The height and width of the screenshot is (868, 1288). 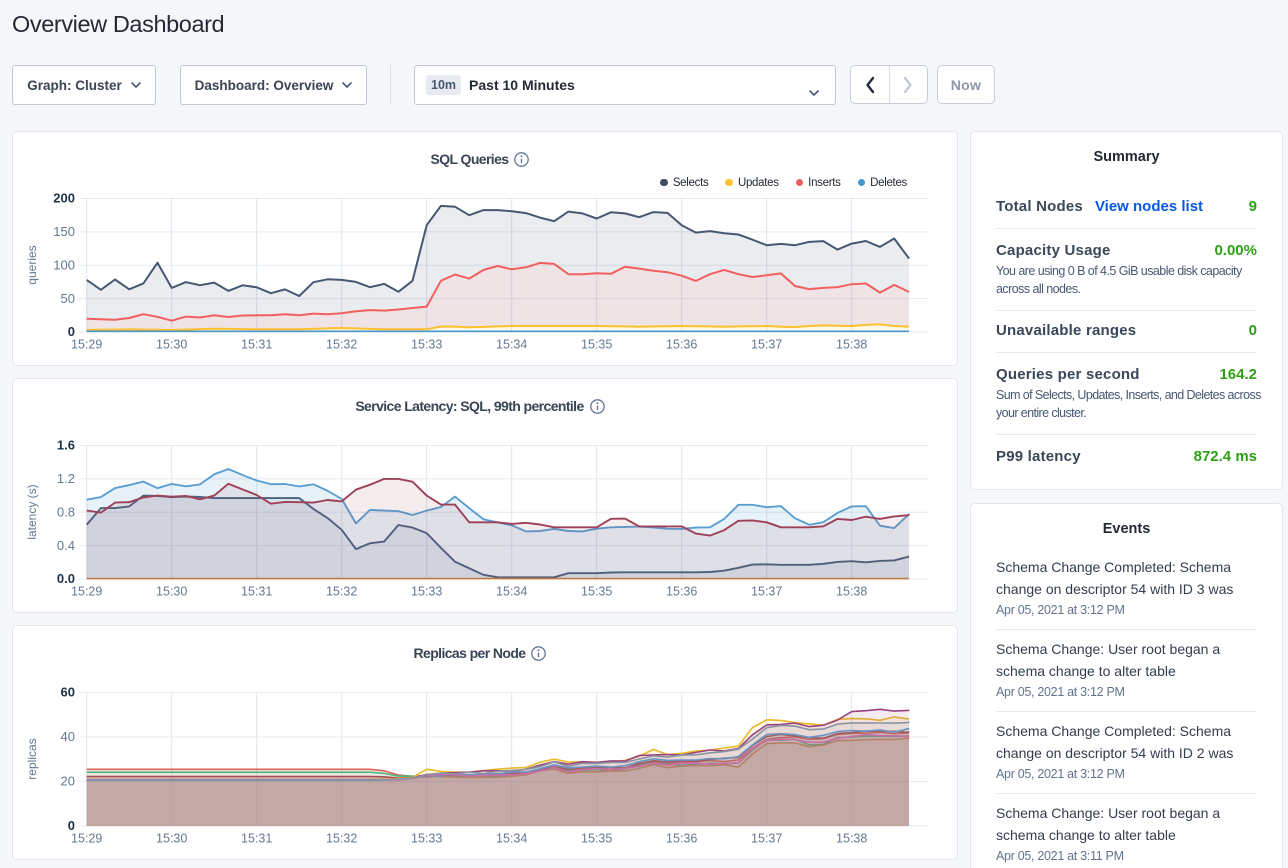 I want to click on svg-text: 60, so click(x=68, y=692).